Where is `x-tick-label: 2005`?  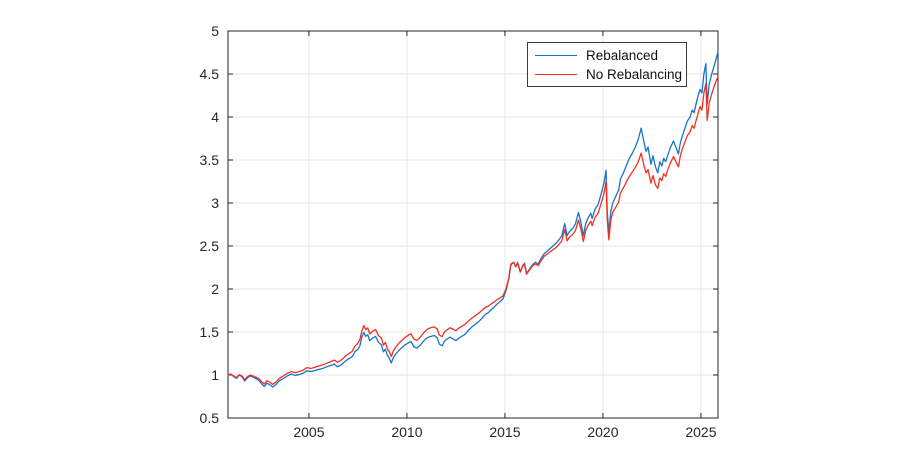 x-tick-label: 2005 is located at coordinates (308, 432).